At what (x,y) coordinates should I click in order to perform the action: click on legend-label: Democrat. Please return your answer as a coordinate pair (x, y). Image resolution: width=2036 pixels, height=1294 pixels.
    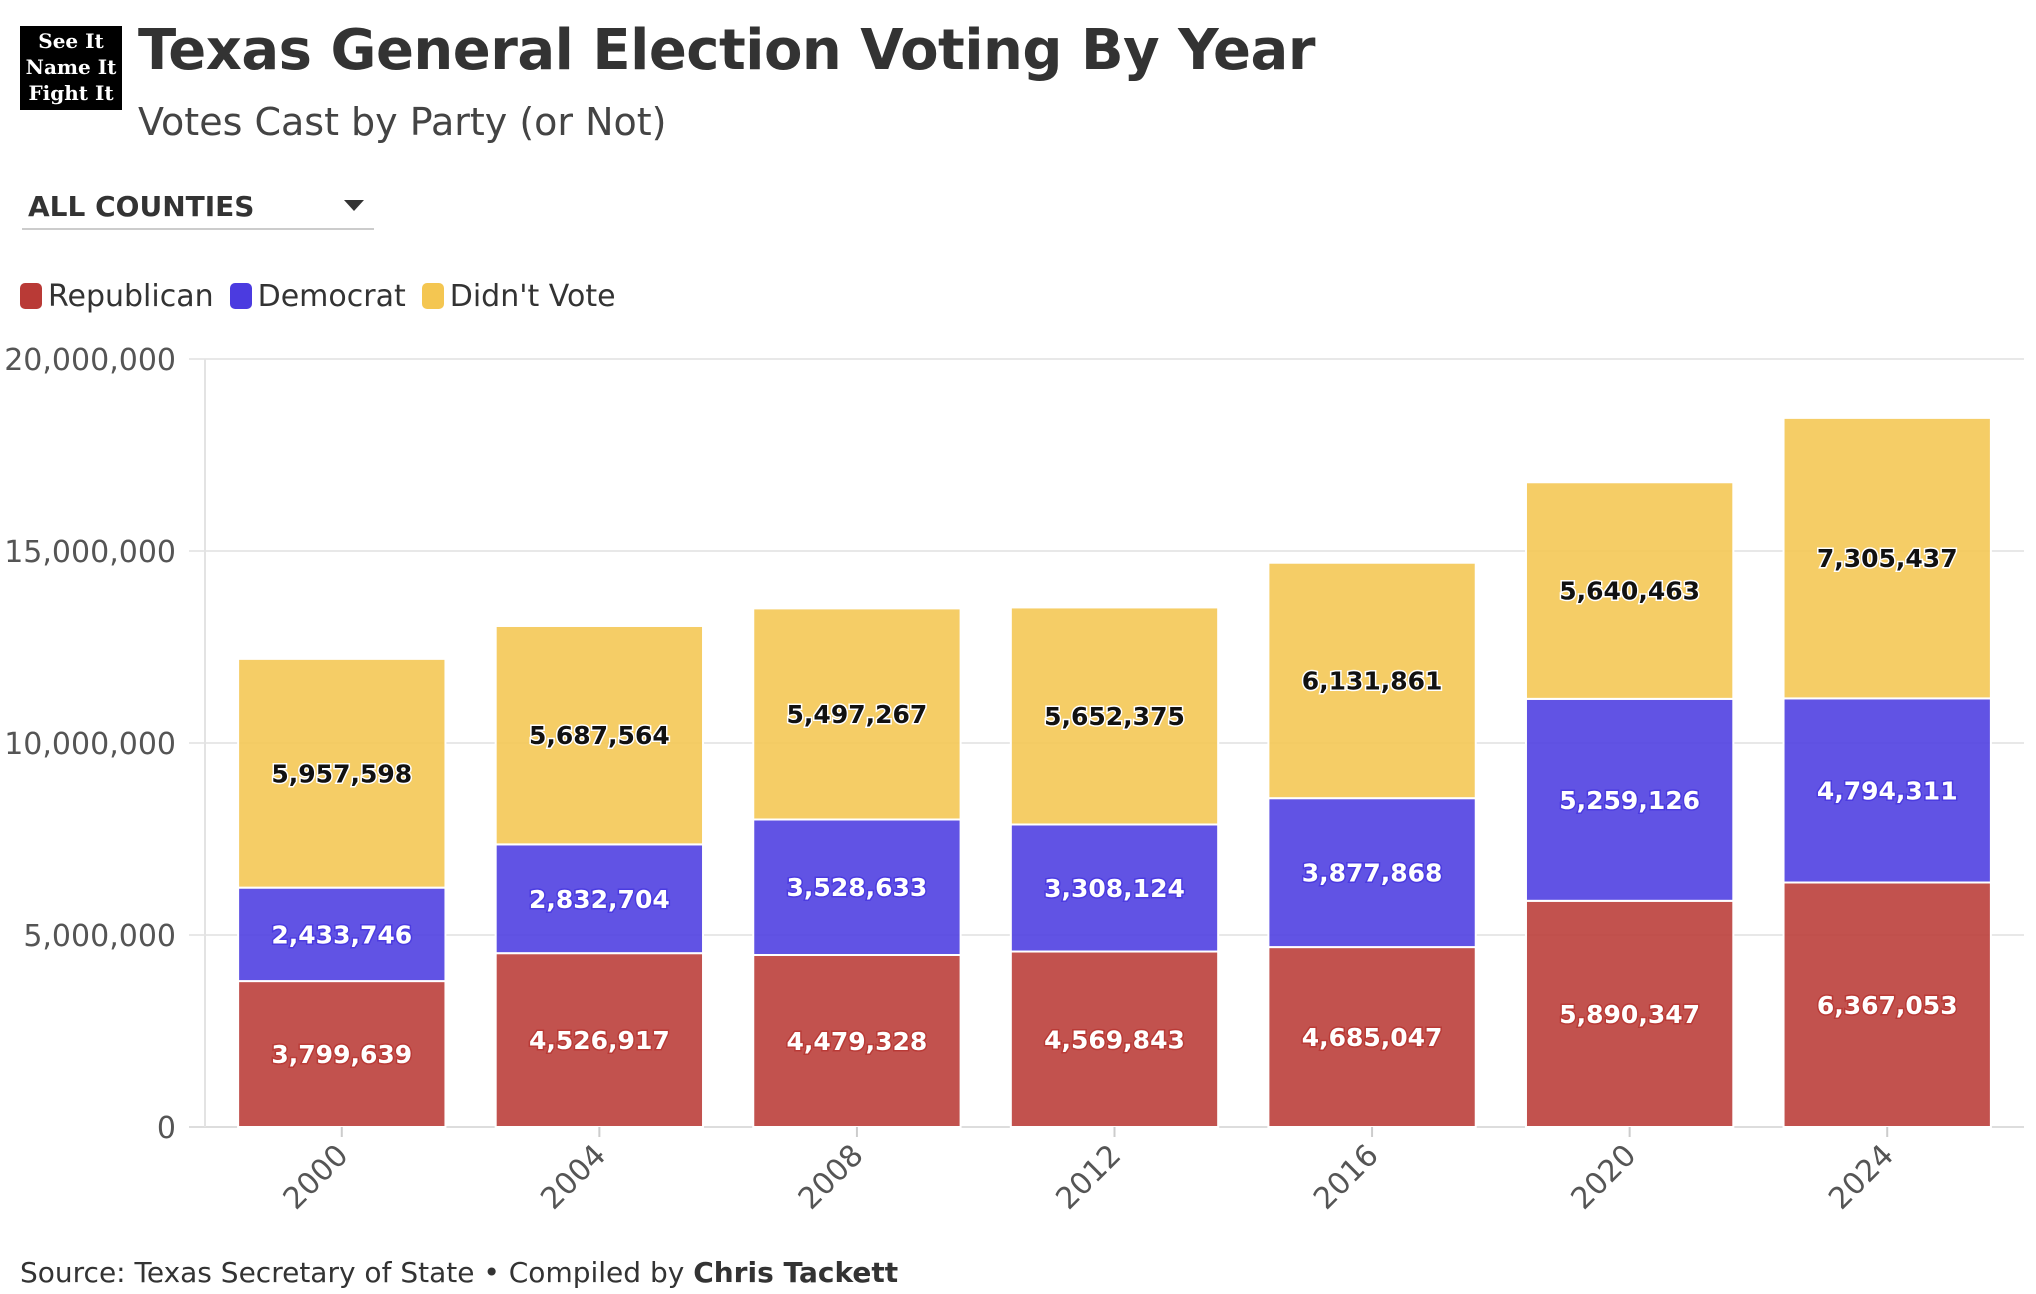
    Looking at the image, I should click on (331, 296).